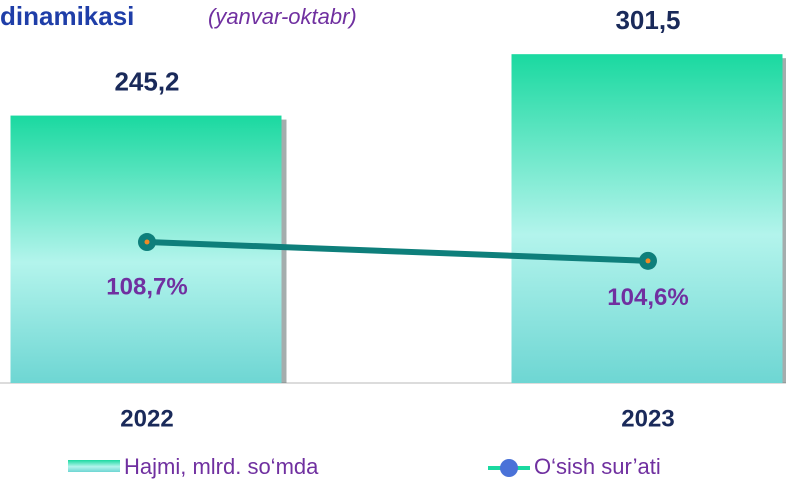 Image resolution: width=786 pixels, height=486 pixels. I want to click on chart-subtitle: (yanvar-oktabr), so click(282, 16).